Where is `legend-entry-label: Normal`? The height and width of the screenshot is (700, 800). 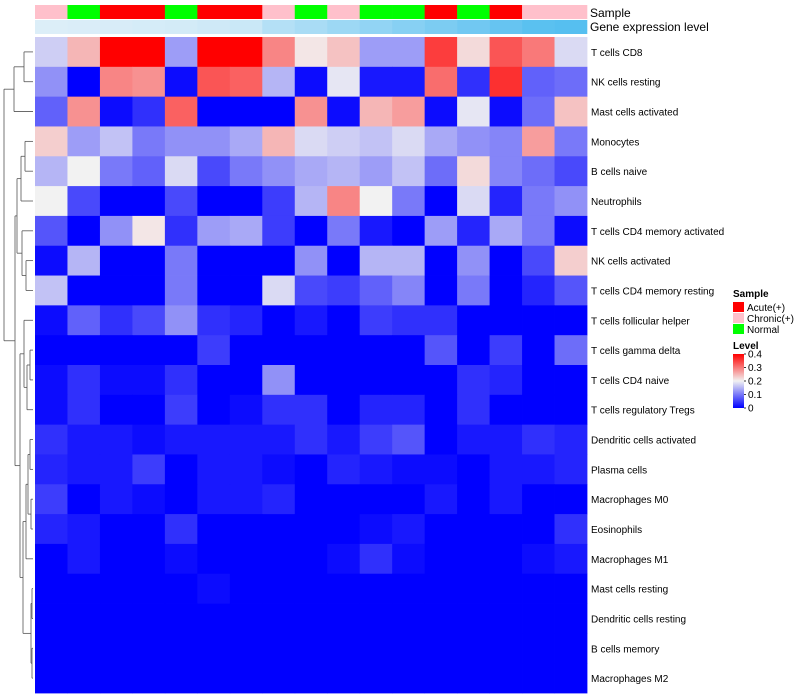 legend-entry-label: Normal is located at coordinates (763, 330).